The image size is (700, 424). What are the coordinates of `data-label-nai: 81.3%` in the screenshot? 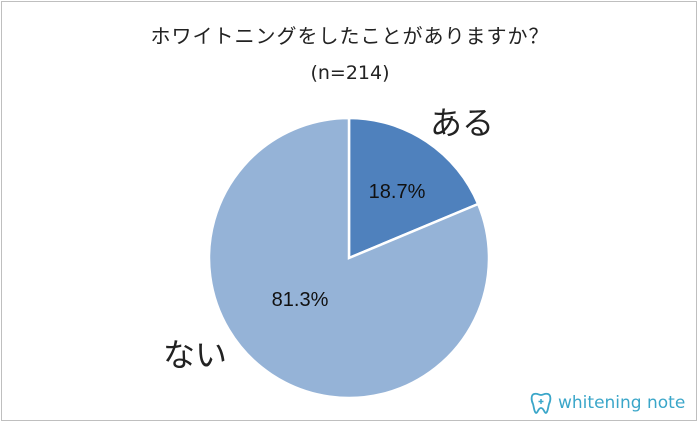 It's located at (300, 300).